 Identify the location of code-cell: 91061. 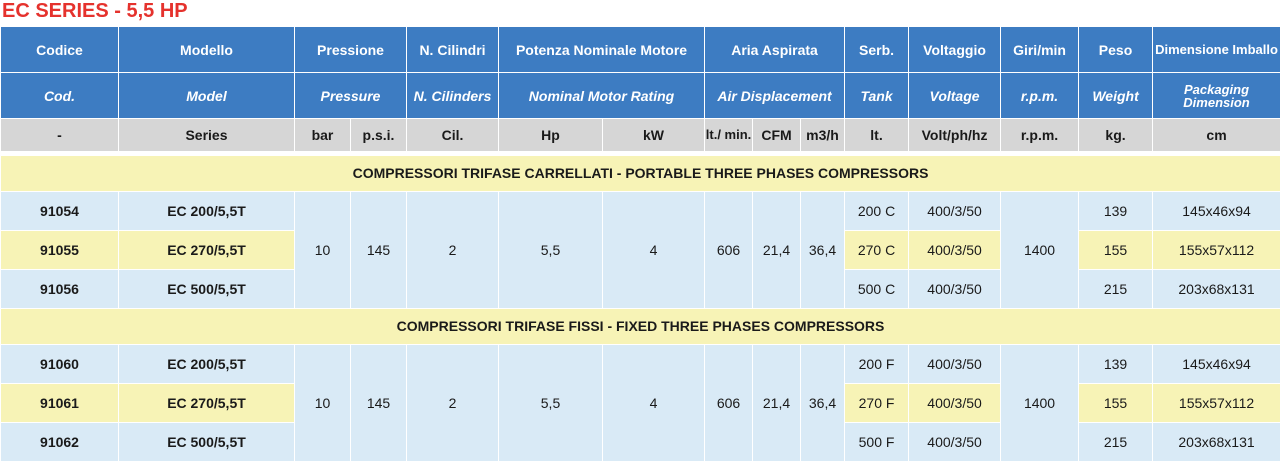
(59, 402).